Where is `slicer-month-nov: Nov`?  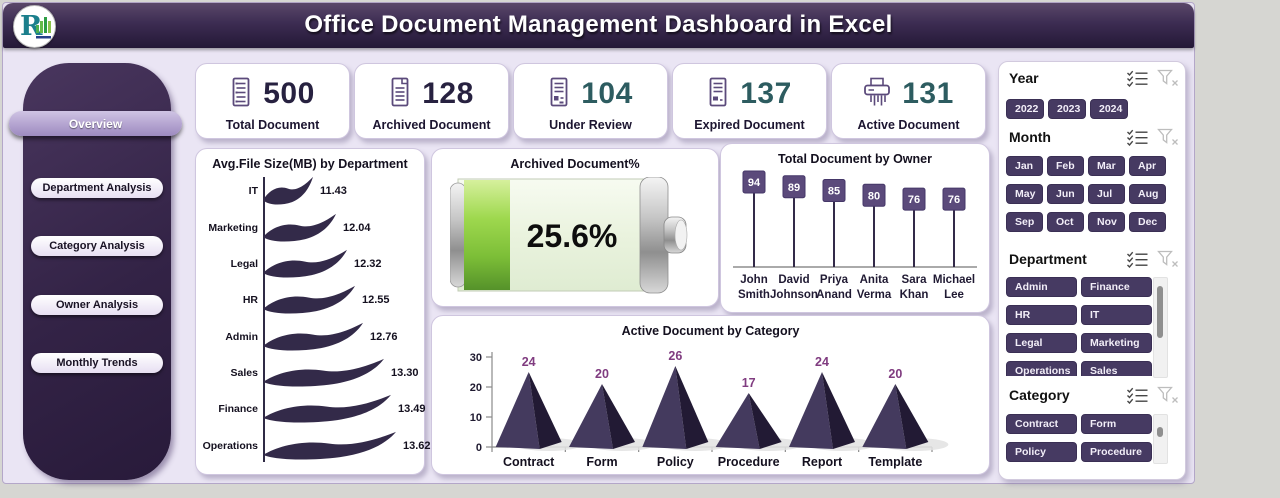
slicer-month-nov: Nov is located at coordinates (1106, 222).